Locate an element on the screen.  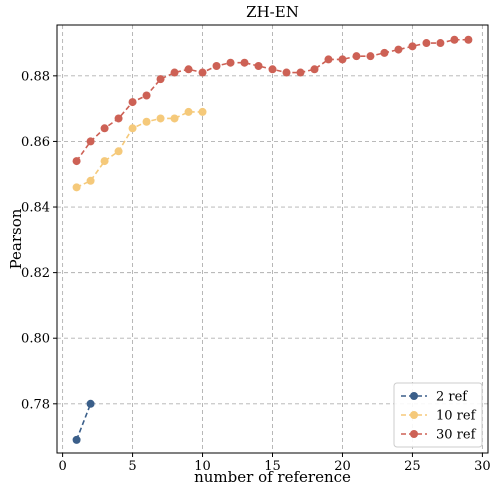
series-2-ref is located at coordinates (83, 421).